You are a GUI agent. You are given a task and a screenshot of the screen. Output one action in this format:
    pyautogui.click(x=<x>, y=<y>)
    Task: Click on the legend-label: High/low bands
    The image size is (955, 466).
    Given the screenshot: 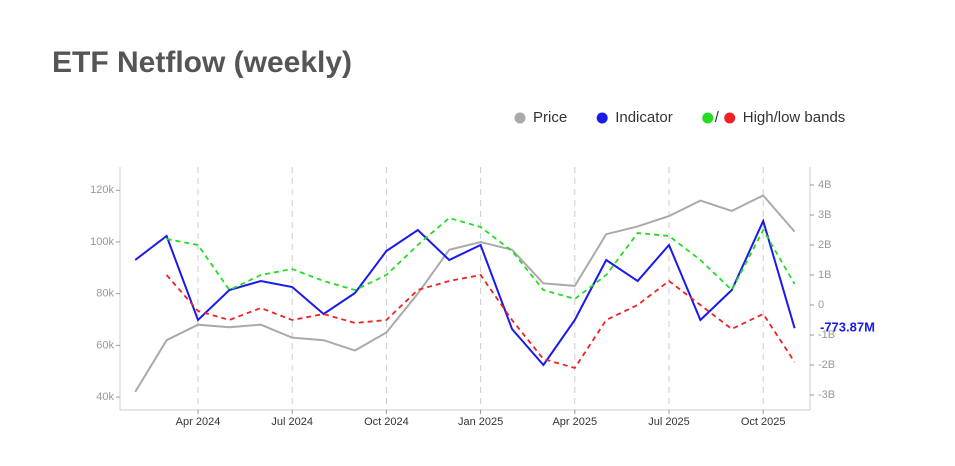 What is the action you would take?
    pyautogui.click(x=794, y=117)
    